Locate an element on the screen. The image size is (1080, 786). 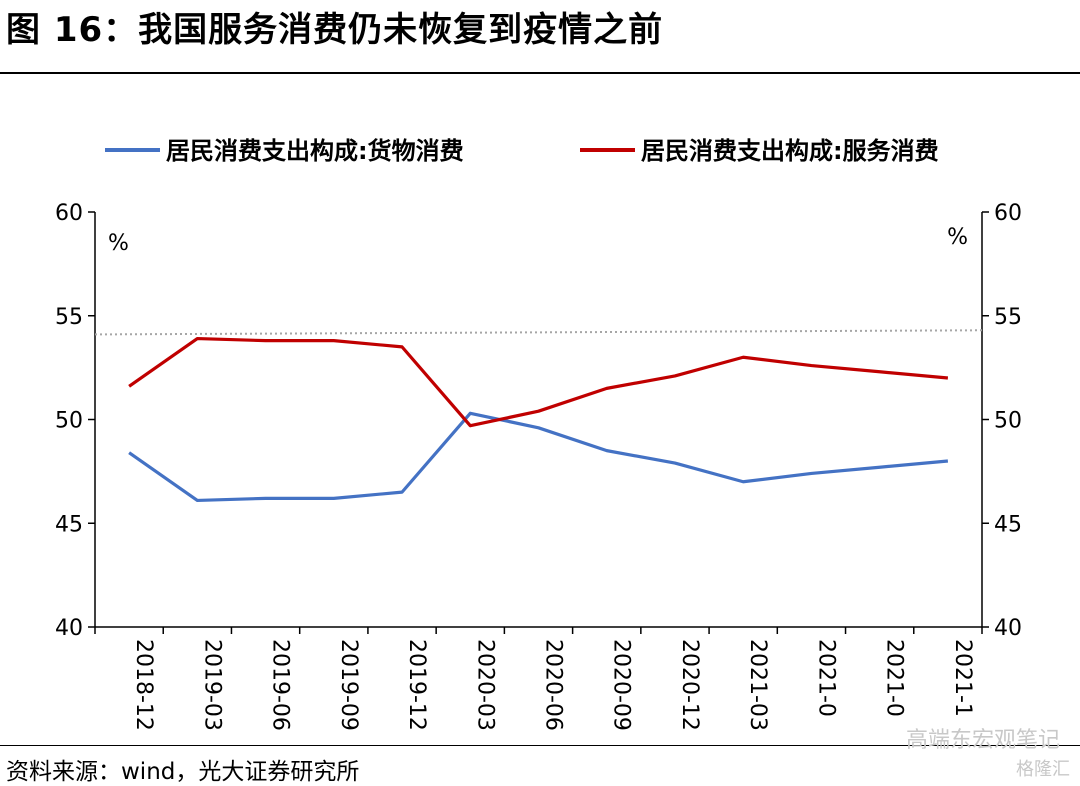
x-tick-label: 2019-06 is located at coordinates (280, 685).